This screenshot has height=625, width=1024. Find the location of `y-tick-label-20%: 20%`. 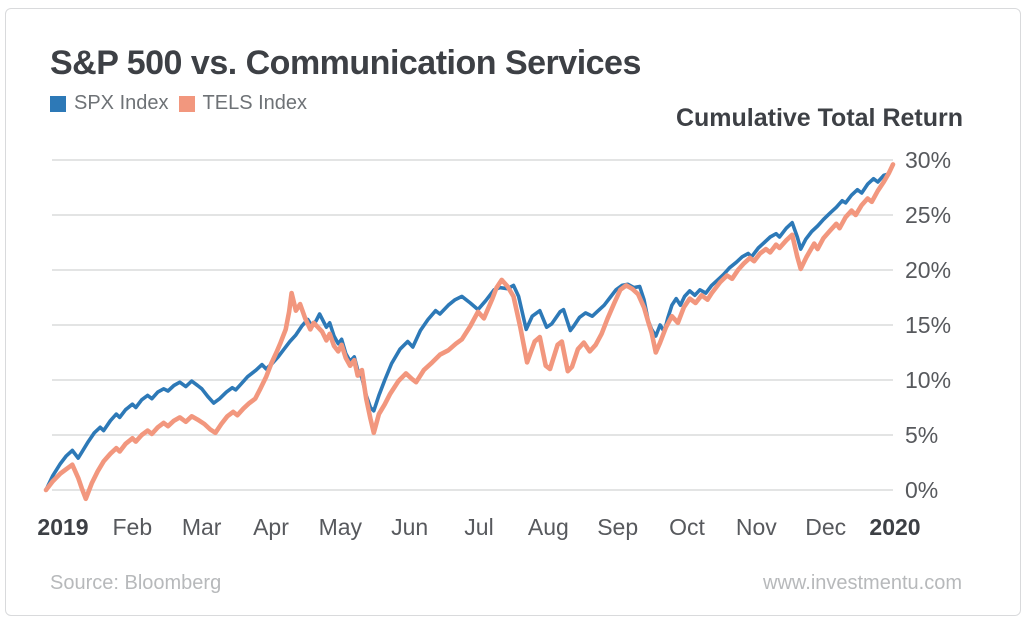

y-tick-label-20%: 20% is located at coordinates (928, 270).